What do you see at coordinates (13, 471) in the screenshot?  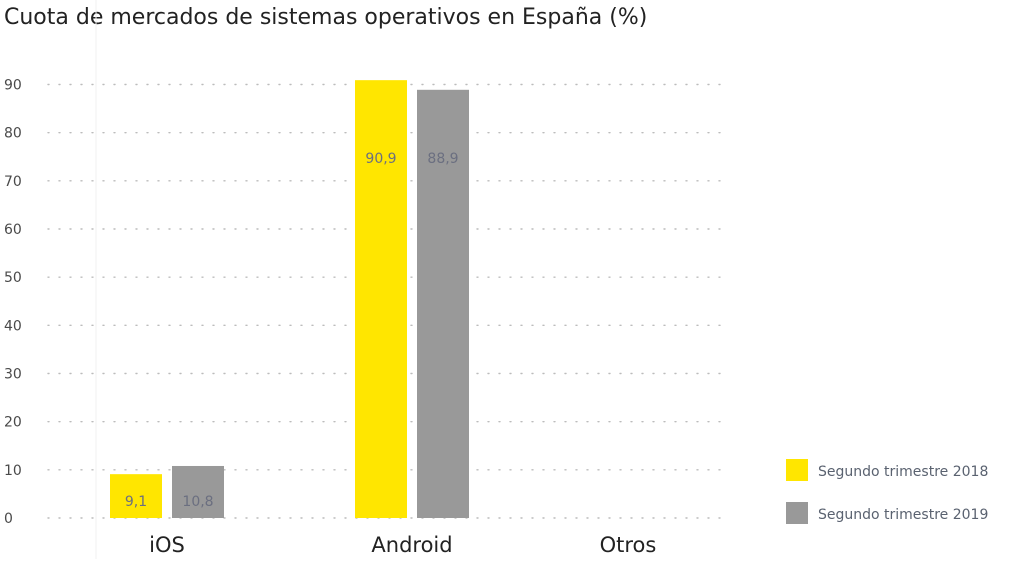 I see `y-tick-label: 10` at bounding box center [13, 471].